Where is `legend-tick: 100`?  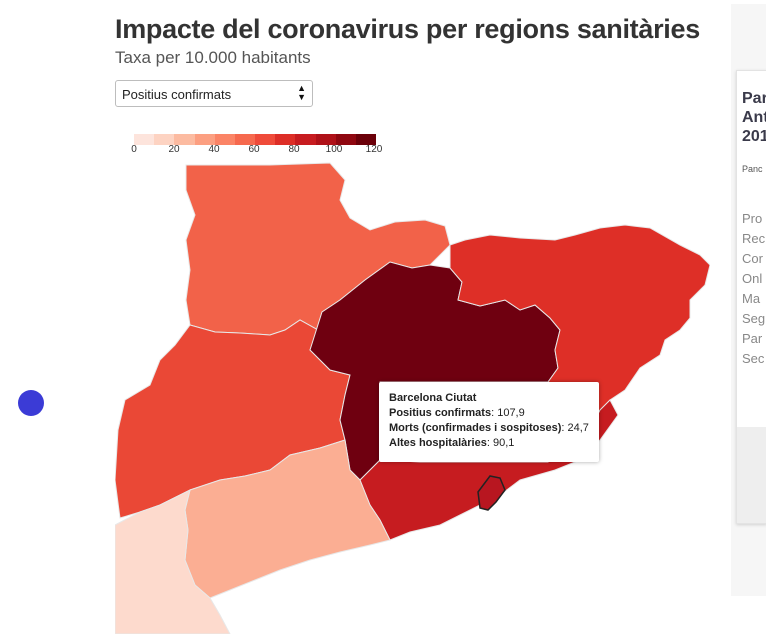
legend-tick: 100 is located at coordinates (334, 149).